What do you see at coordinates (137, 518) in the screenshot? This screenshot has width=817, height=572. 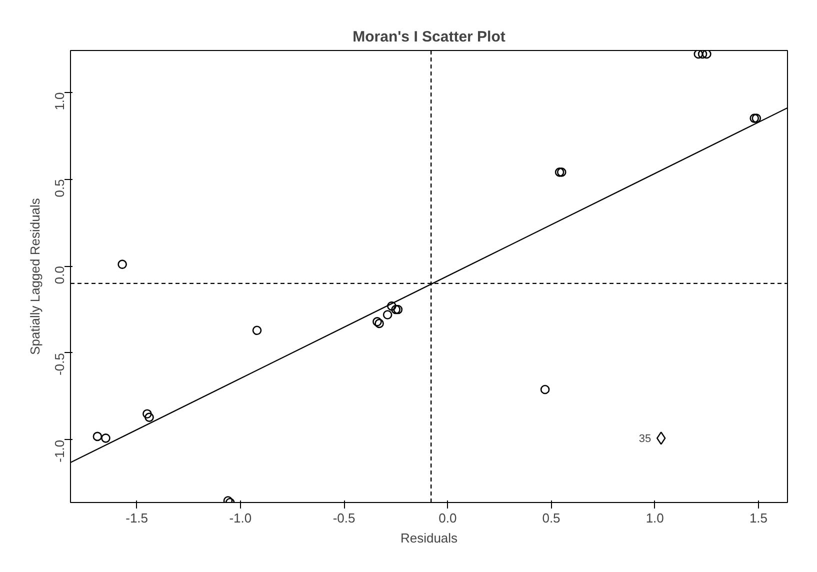 I see `x-tick-label: -1.5` at bounding box center [137, 518].